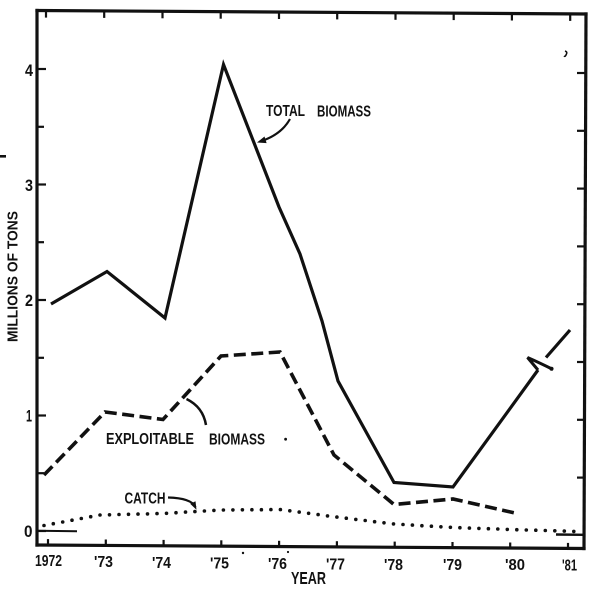 The width and height of the screenshot is (600, 595). I want to click on svg-text: 3, so click(29, 186).